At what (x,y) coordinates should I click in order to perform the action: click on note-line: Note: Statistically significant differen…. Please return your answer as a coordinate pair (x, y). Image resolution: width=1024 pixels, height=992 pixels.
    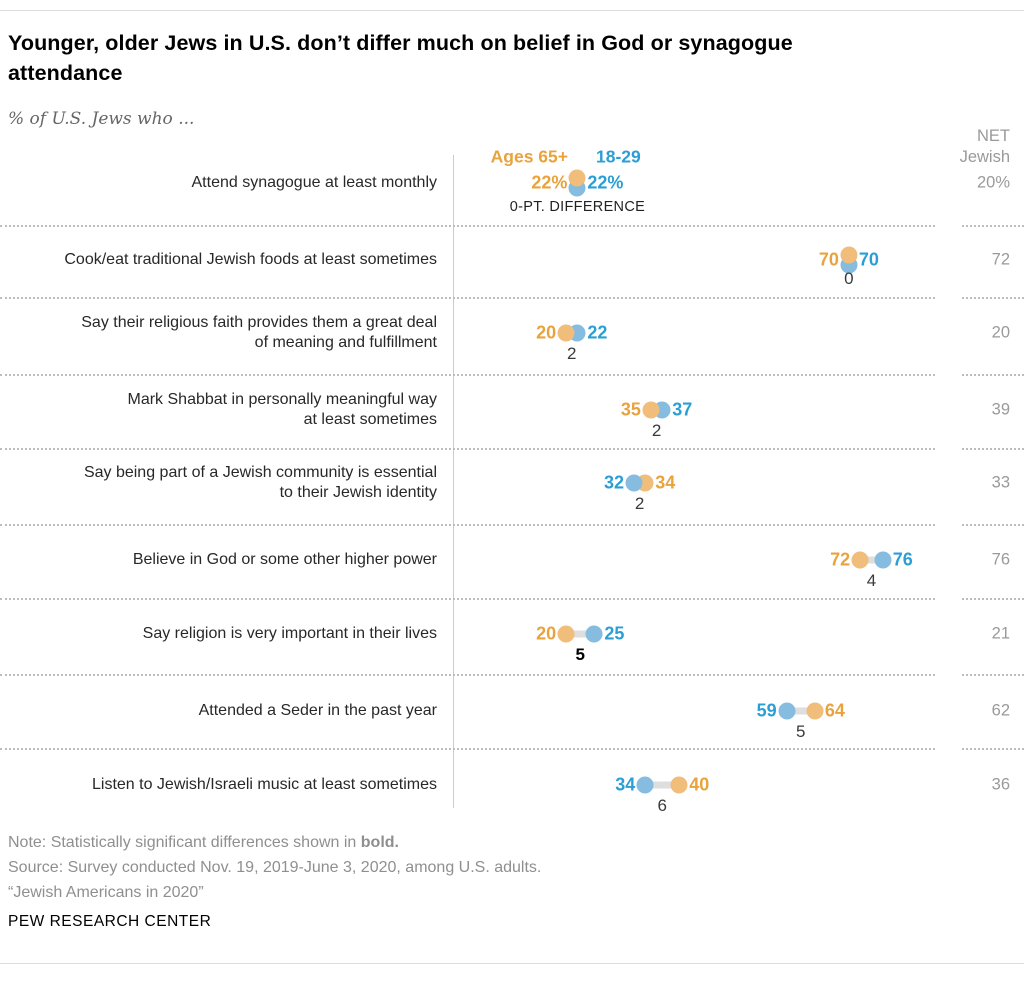
    Looking at the image, I should click on (203, 843).